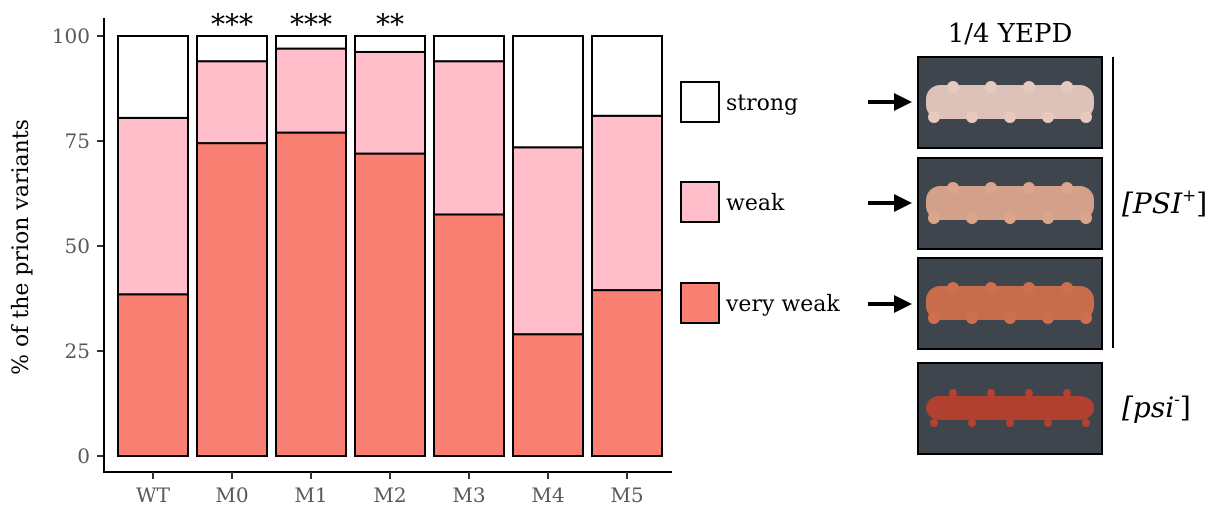 The width and height of the screenshot is (1222, 512). What do you see at coordinates (627, 203) in the screenshot?
I see `bar-segment-weak-m5` at bounding box center [627, 203].